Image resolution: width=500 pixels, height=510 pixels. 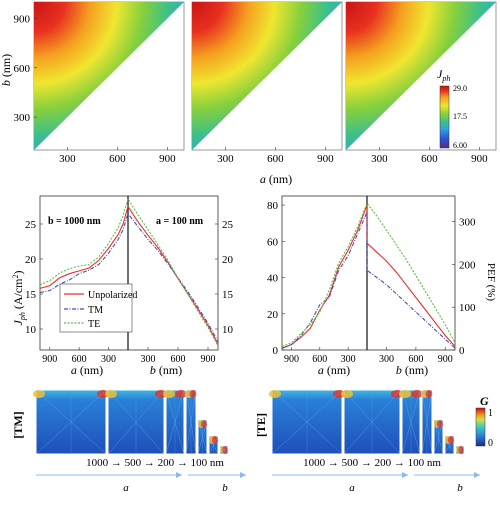 I want to click on sequence-caption-te: 1000 → 500 → 200 → 100 nm, so click(x=372, y=463).